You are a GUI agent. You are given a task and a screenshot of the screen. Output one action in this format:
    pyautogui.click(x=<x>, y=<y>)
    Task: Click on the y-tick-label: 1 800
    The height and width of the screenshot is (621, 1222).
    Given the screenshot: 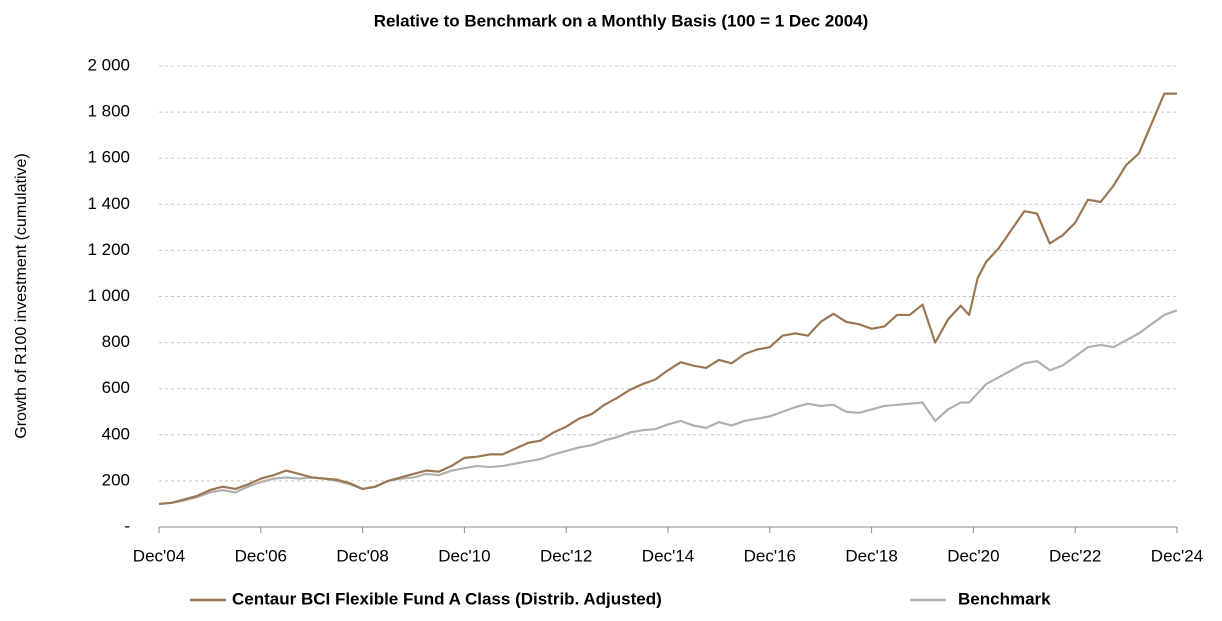 What is the action you would take?
    pyautogui.click(x=108, y=111)
    